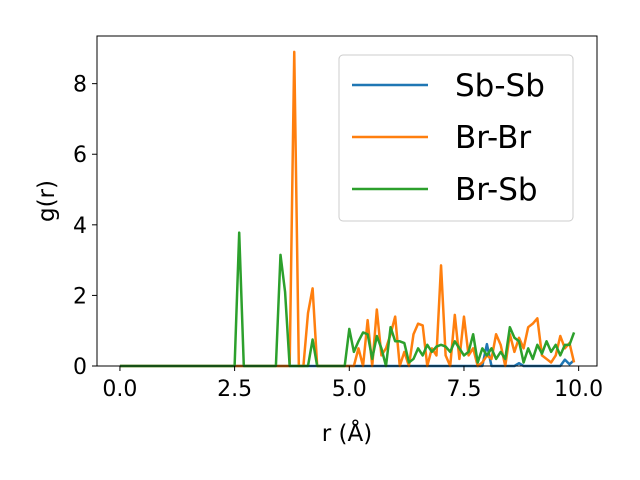 This screenshot has width=640, height=480. What do you see at coordinates (234, 389) in the screenshot?
I see `x-tick-label: 2.5` at bounding box center [234, 389].